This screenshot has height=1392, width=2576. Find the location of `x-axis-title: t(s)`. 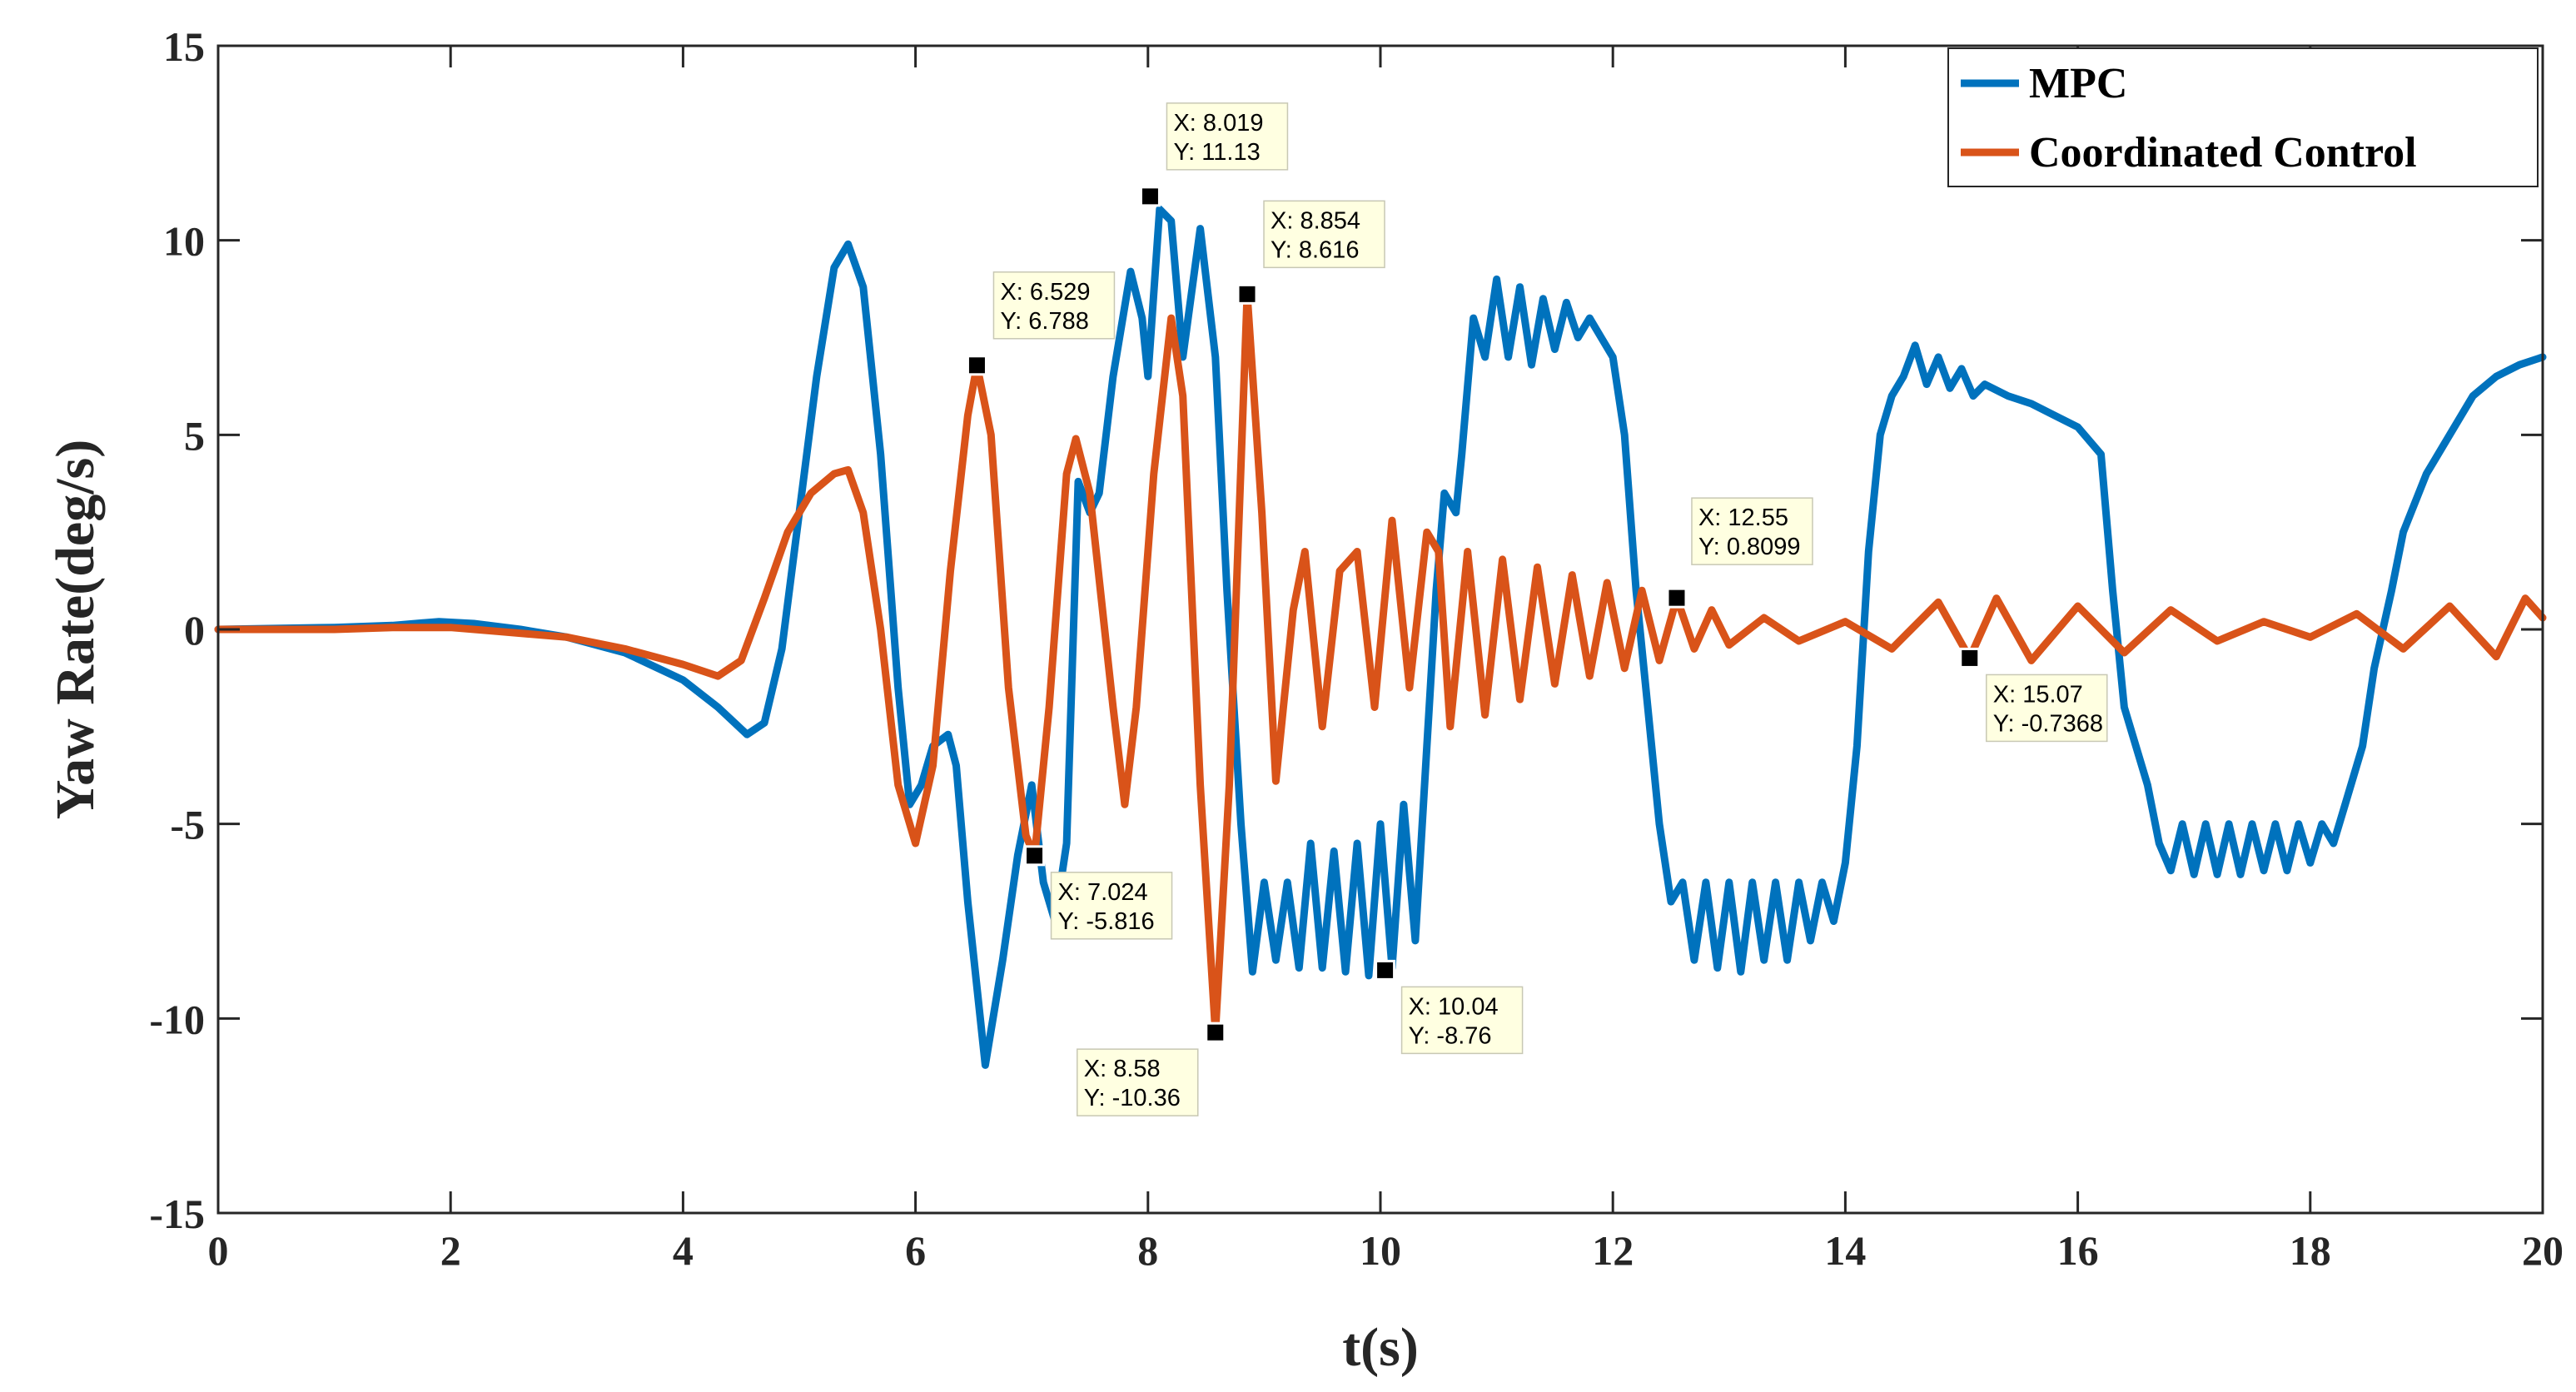

x-axis-title: t(s) is located at coordinates (1380, 1347).